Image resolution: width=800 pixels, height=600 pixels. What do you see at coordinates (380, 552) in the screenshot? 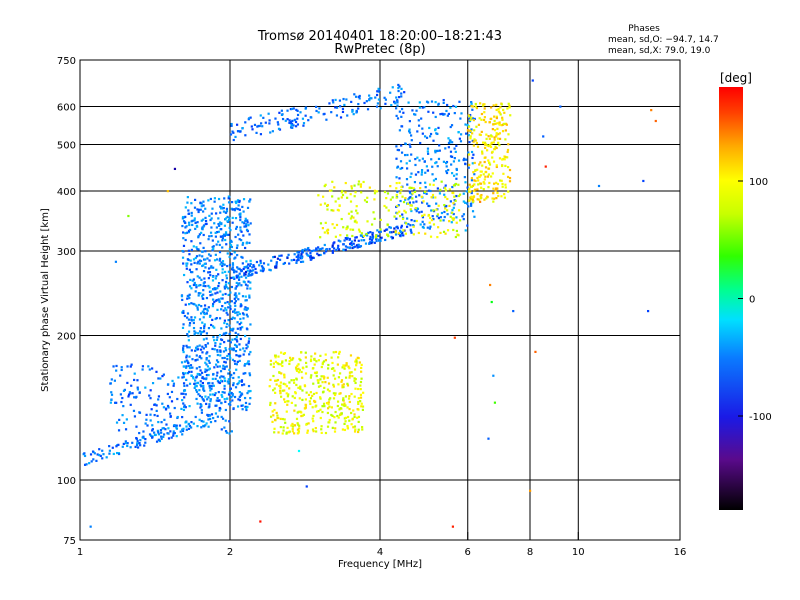
I see `x-tick-label: 4` at bounding box center [380, 552].